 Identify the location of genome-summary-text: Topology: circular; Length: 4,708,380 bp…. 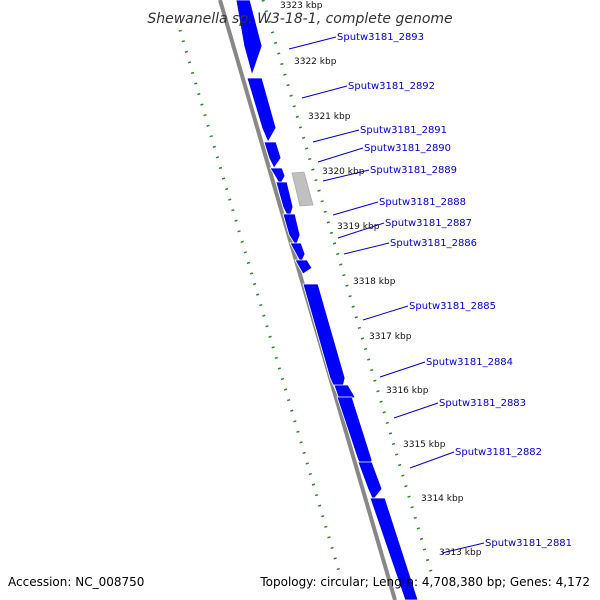
(424, 582).